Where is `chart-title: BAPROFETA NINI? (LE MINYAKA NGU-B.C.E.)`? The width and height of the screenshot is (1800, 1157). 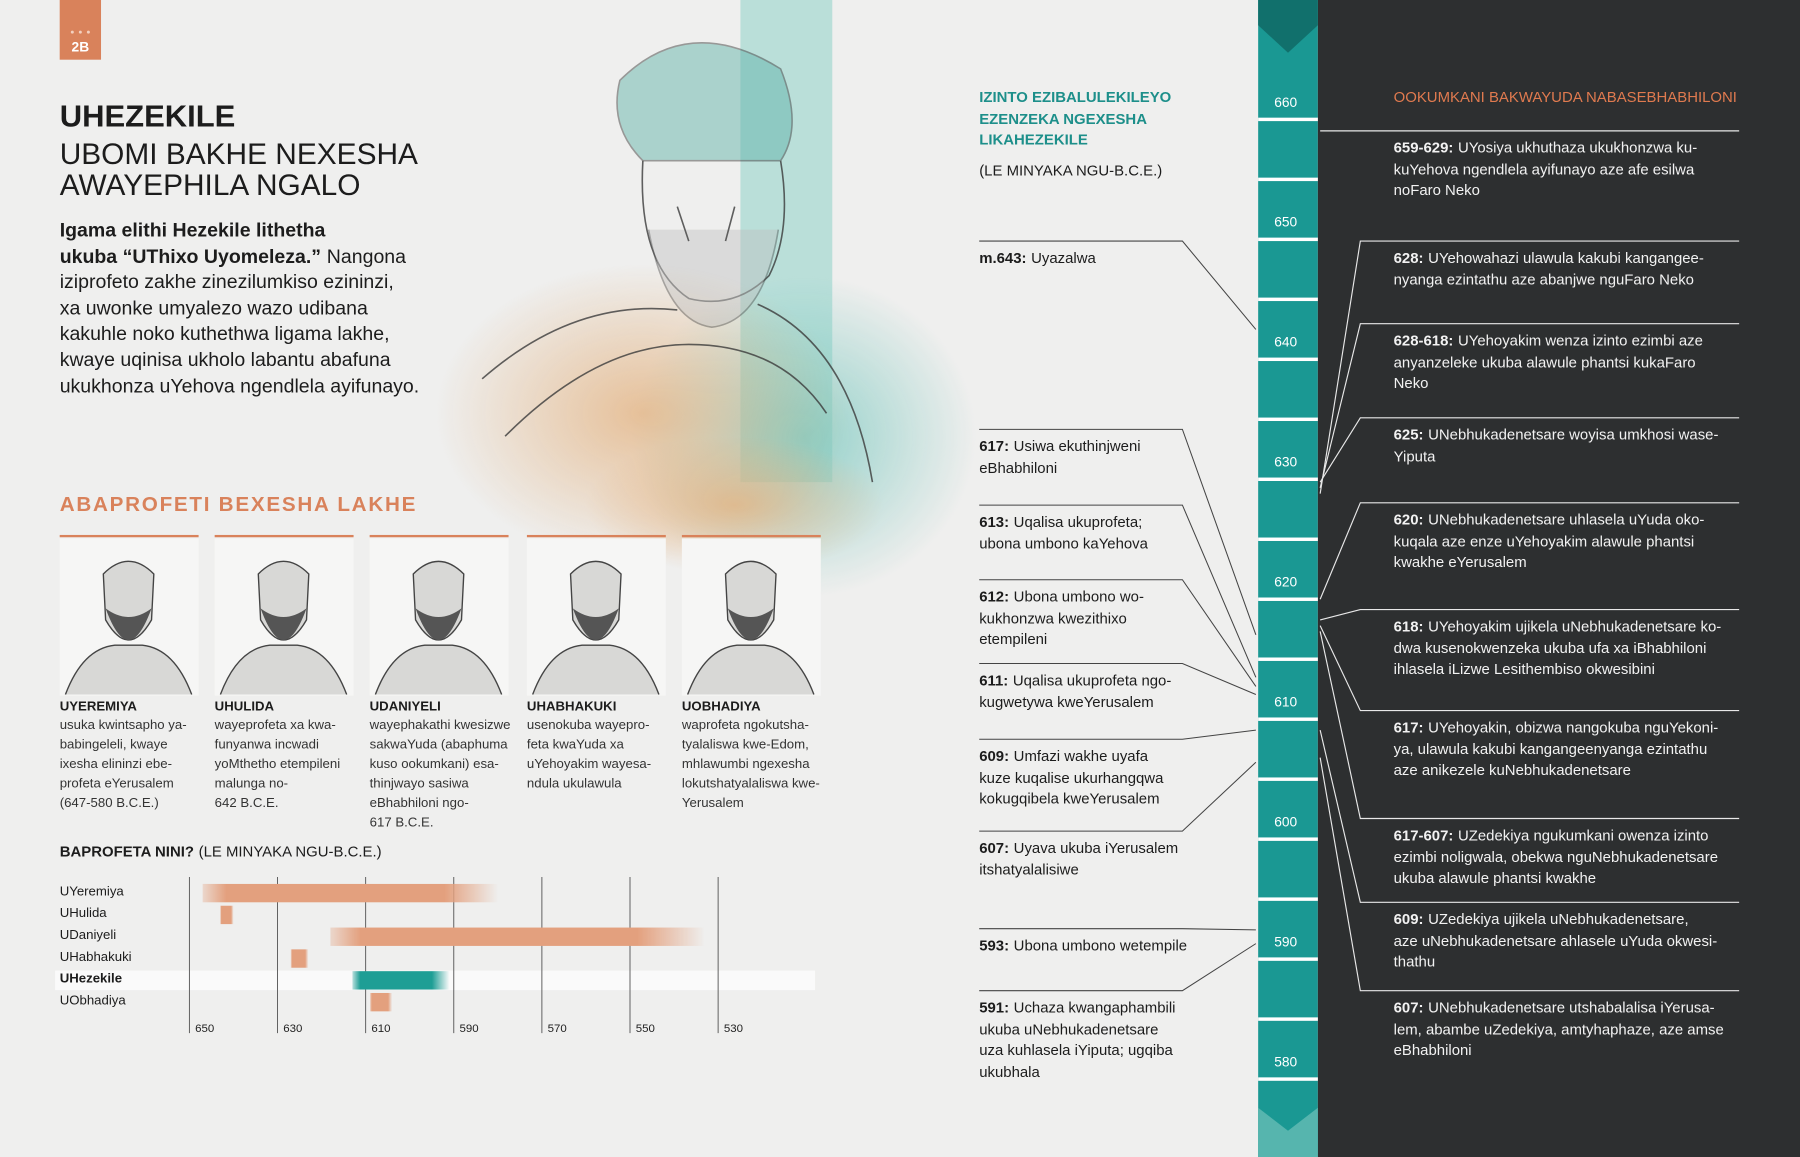 chart-title: BAPROFETA NINI? (LE MINYAKA NGU-B.C.E.) is located at coordinates (221, 851).